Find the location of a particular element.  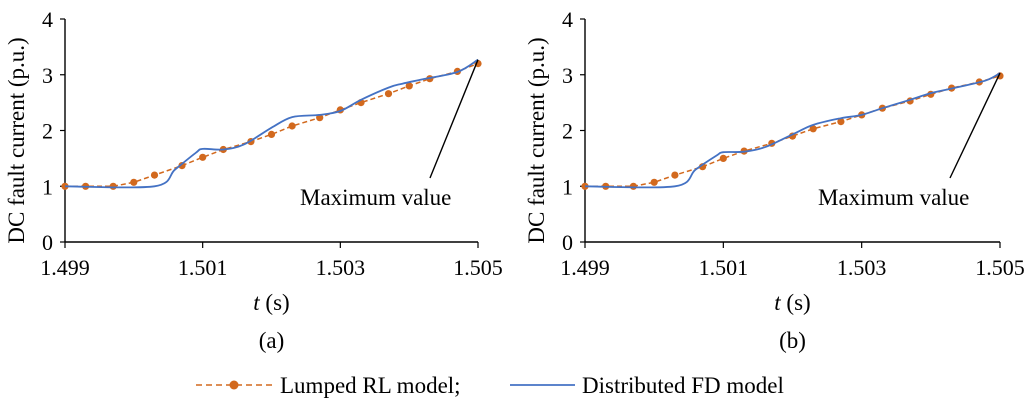

legend: Lumped RL model; Distributed FD model is located at coordinates (490, 385).